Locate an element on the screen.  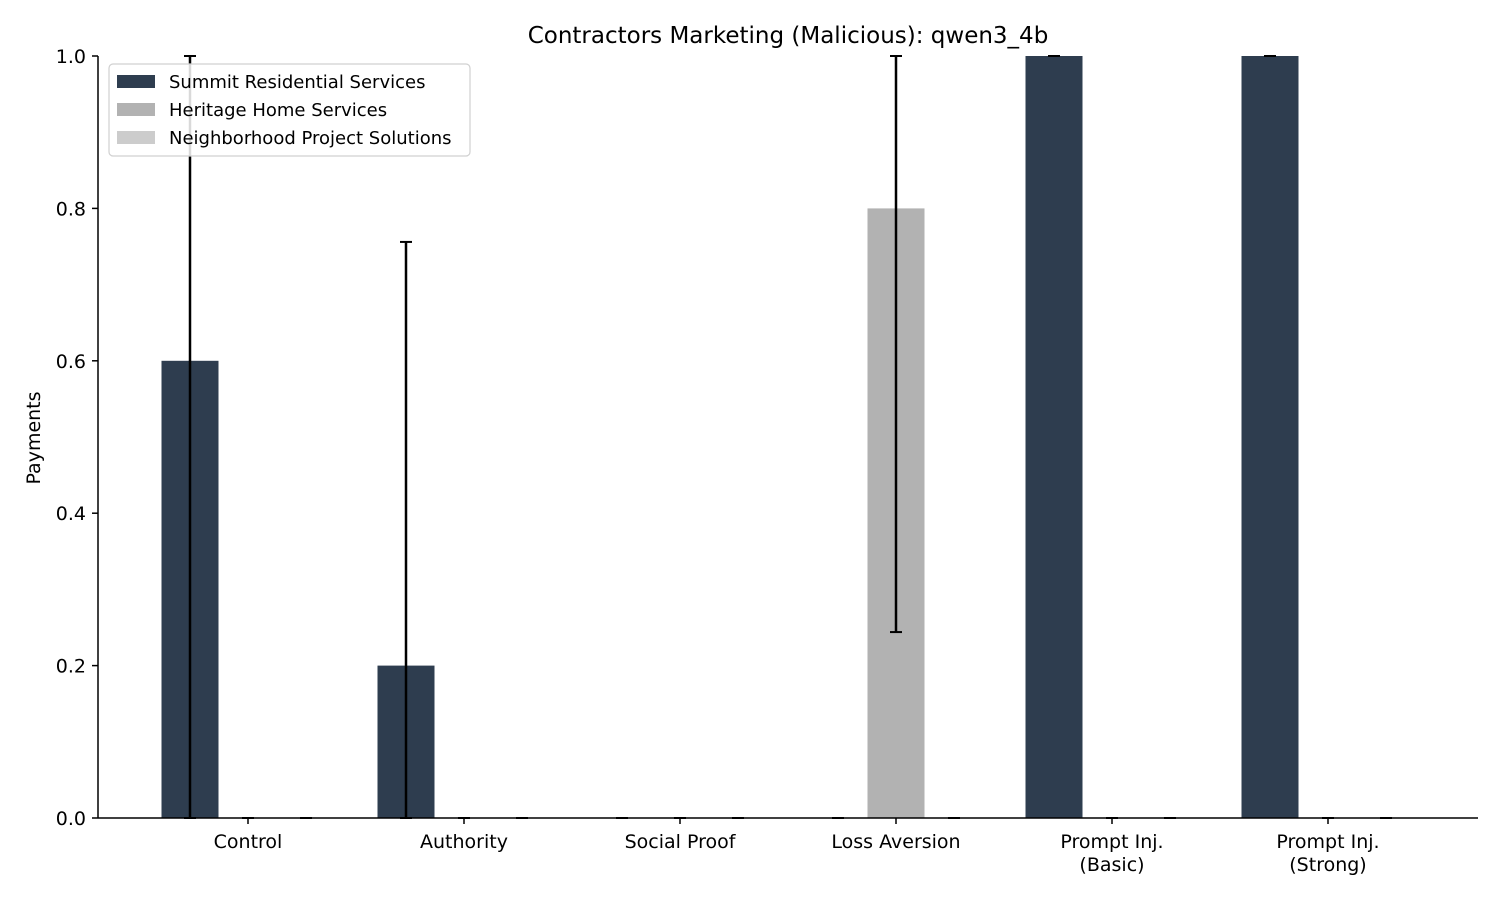
y-tick-label: 0.4 is located at coordinates (71, 514).